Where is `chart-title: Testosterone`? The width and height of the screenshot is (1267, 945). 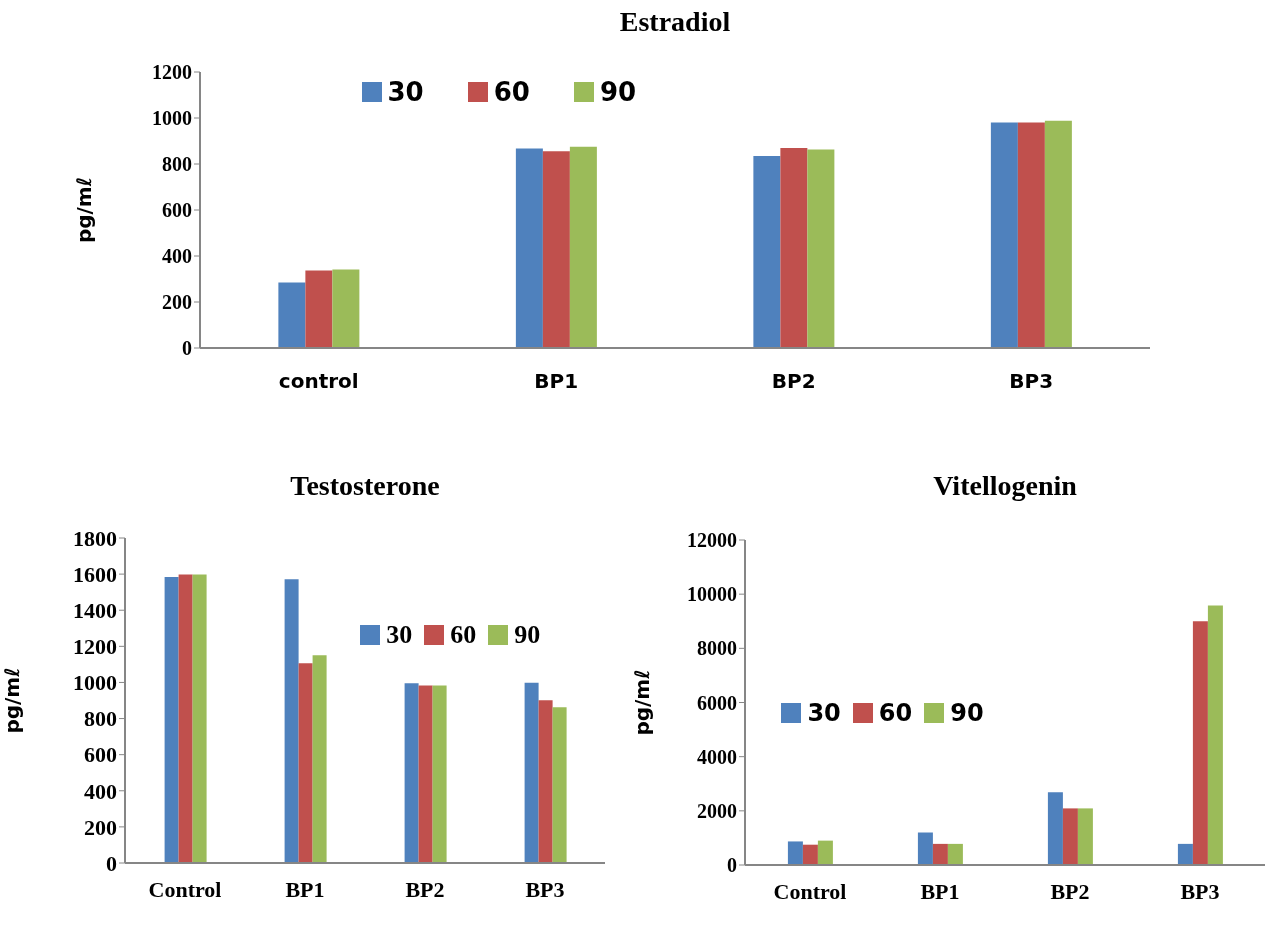
chart-title: Testosterone is located at coordinates (365, 486).